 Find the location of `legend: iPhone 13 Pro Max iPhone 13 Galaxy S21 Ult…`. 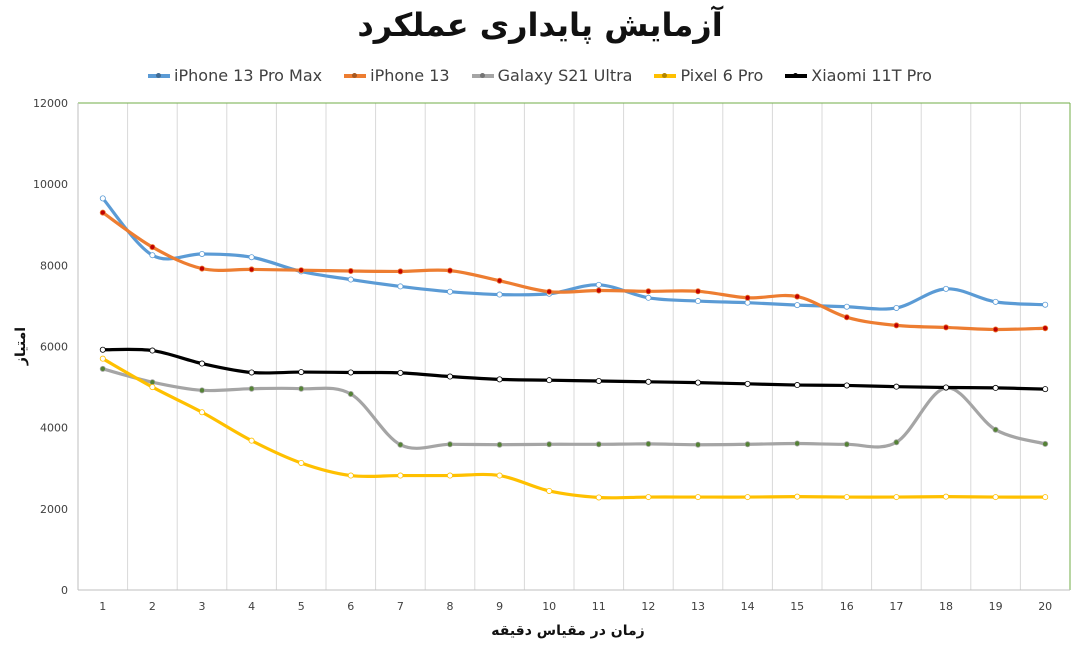

legend: iPhone 13 Pro Max iPhone 13 Galaxy S21 Ult… is located at coordinates (540, 75).